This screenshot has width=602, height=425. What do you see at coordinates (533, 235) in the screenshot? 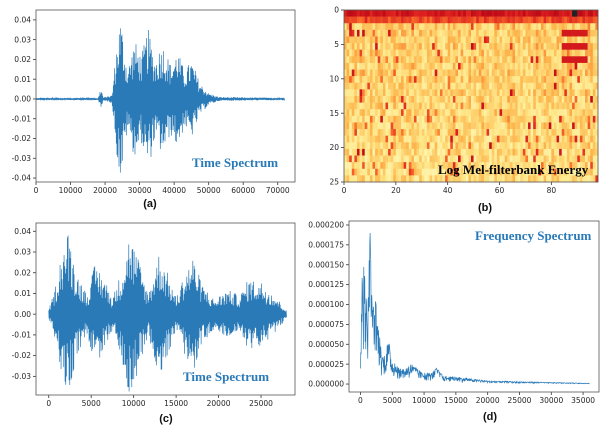
I see `annotation-d: Frequency Spectrum` at bounding box center [533, 235].